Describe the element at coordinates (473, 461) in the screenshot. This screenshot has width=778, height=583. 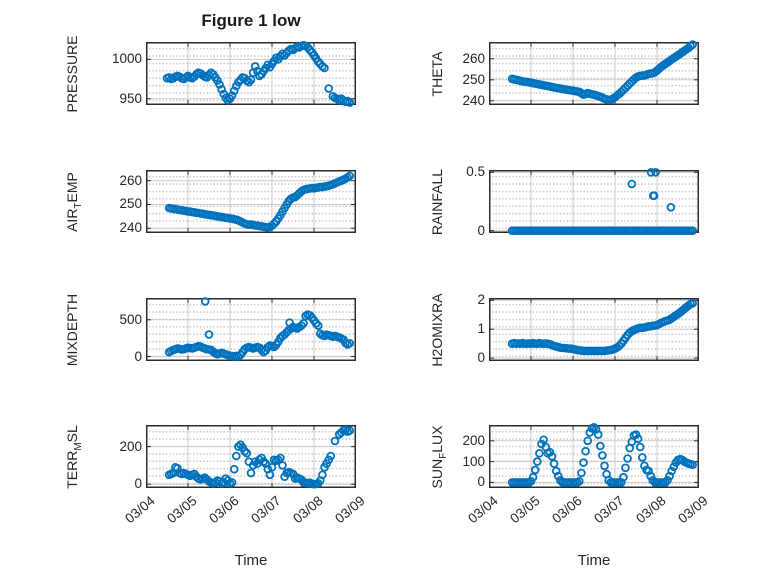
I see `y-tick-label-sun-flux: 100` at that location.